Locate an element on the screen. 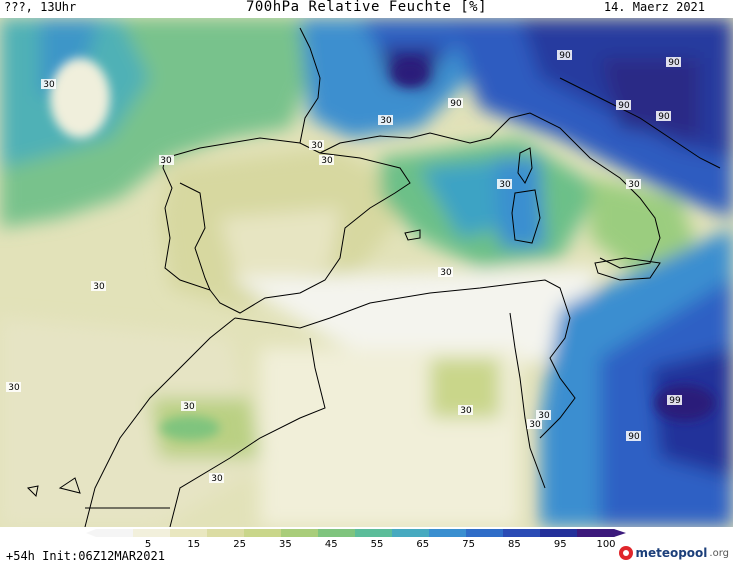 This screenshot has height=566, width=733. colorbar-ticks: 5 15 25 35 45 55 65 75 85 95 100 is located at coordinates (380, 544).